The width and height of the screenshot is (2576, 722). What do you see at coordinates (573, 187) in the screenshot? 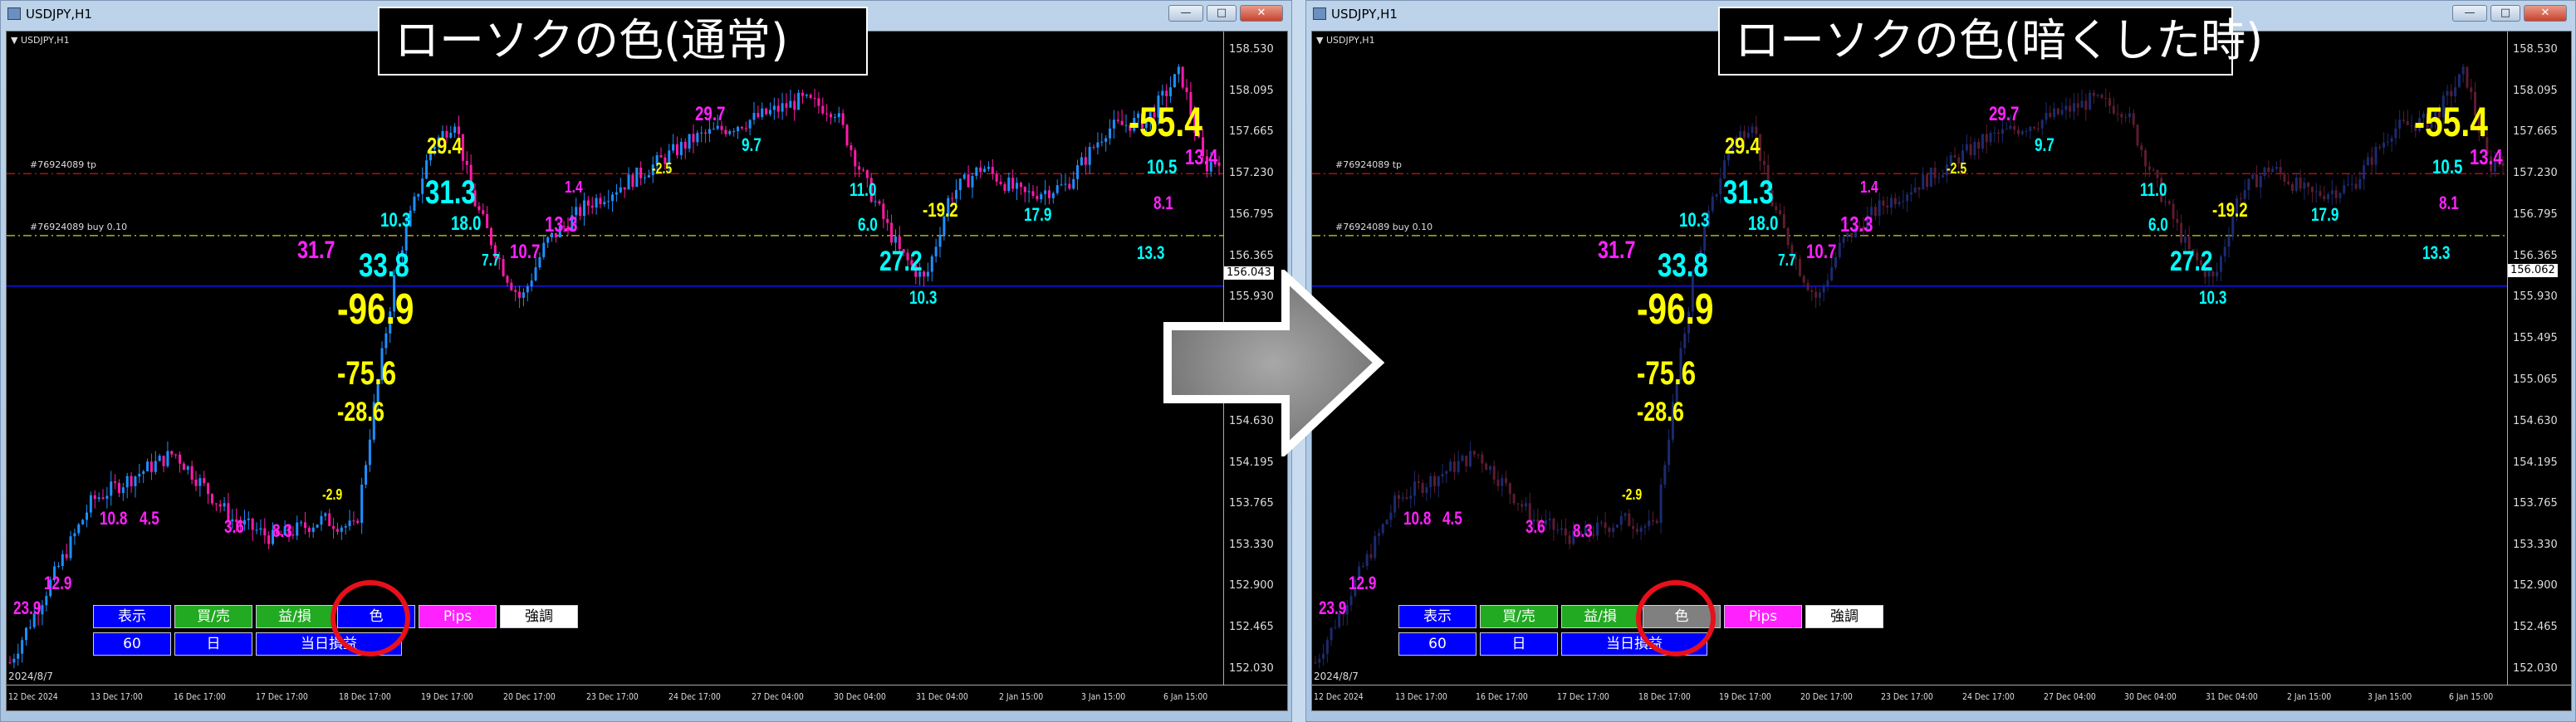
I see `trade-pips-label: 1.4` at bounding box center [573, 187].